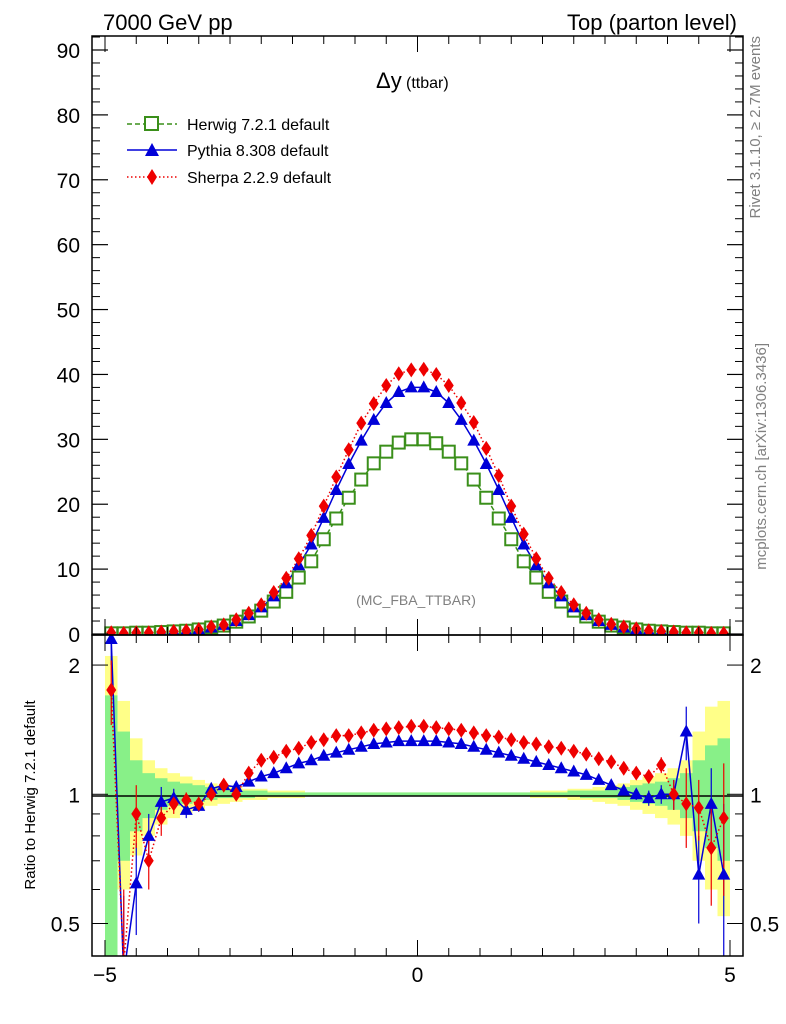  Describe the element at coordinates (30, 795) in the screenshot. I see `ratio-ylabel: Ratio to Herwig 7.2.1 default` at that location.